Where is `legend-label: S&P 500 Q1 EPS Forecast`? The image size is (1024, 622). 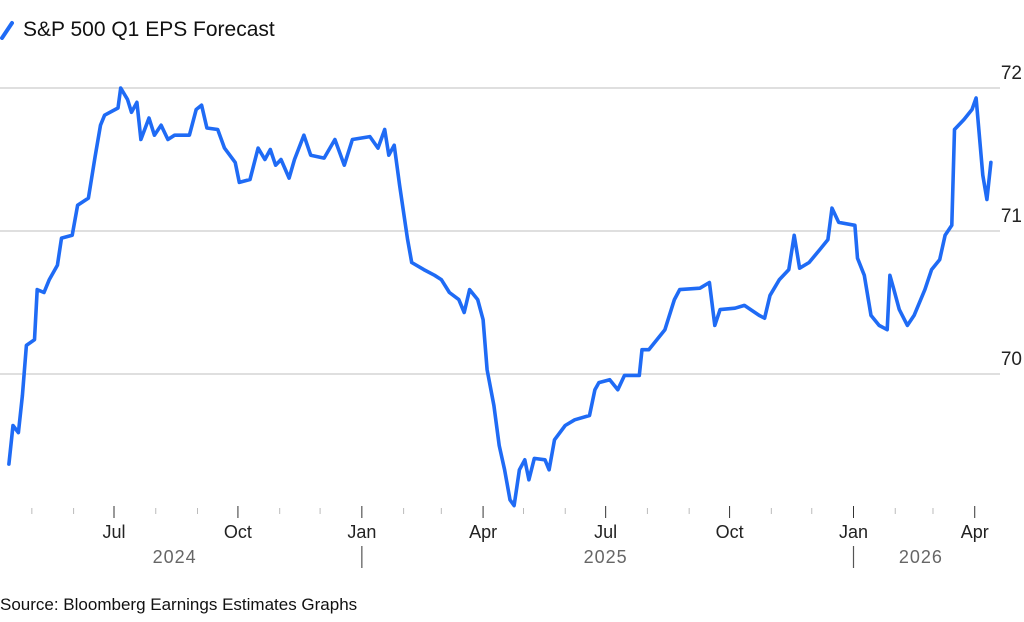
legend-label: S&P 500 Q1 EPS Forecast is located at coordinates (149, 29).